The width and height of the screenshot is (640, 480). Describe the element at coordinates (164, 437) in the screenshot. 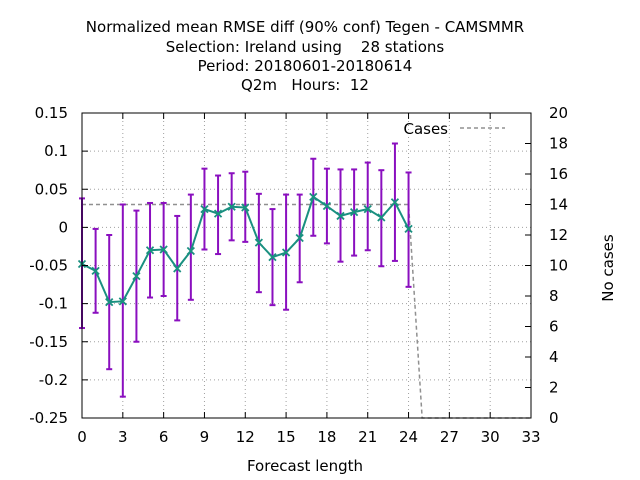

I see `x-tick-label: 6` at that location.